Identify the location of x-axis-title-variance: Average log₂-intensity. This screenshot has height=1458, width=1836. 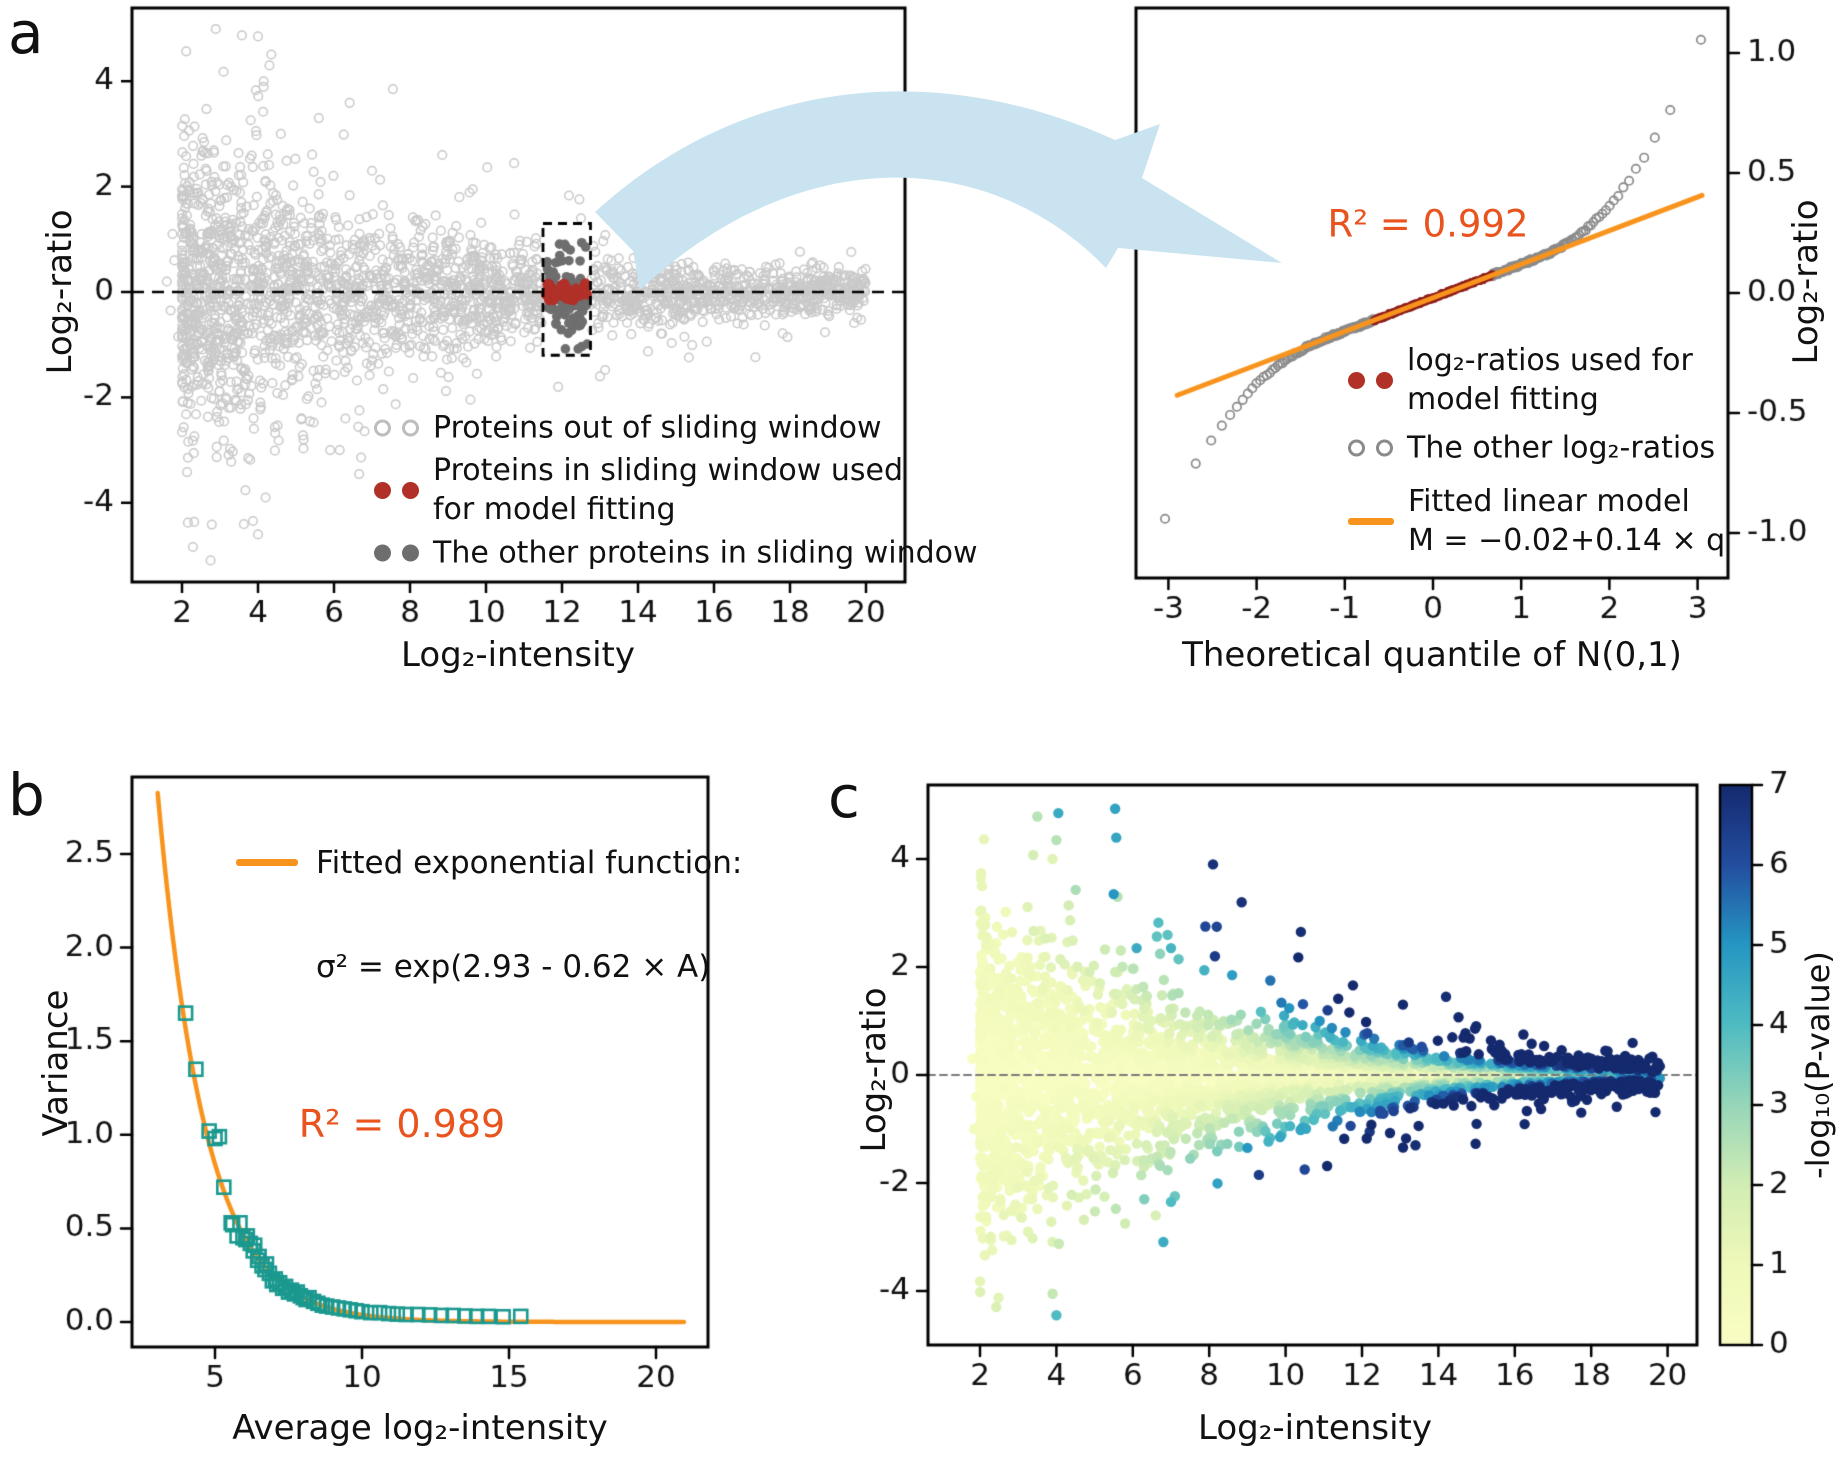
(420, 1428).